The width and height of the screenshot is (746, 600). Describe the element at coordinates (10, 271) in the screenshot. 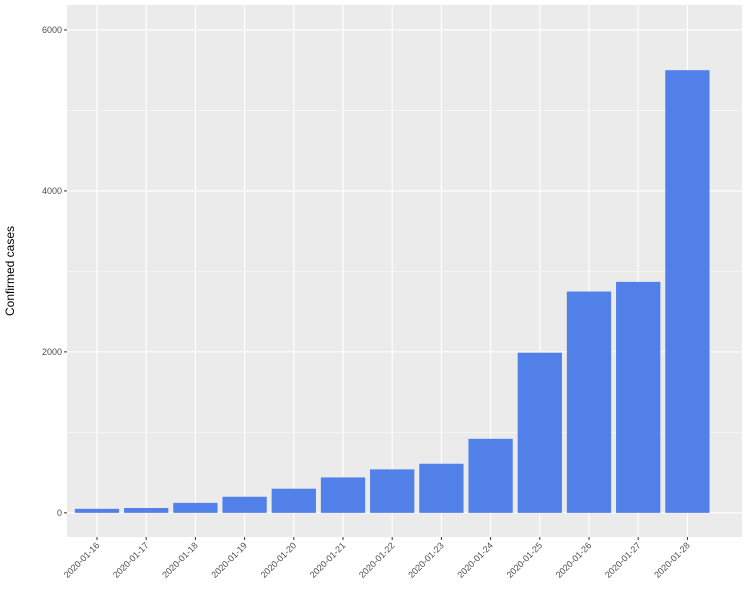

I see `y-axis-title: Confirmed cases` at that location.